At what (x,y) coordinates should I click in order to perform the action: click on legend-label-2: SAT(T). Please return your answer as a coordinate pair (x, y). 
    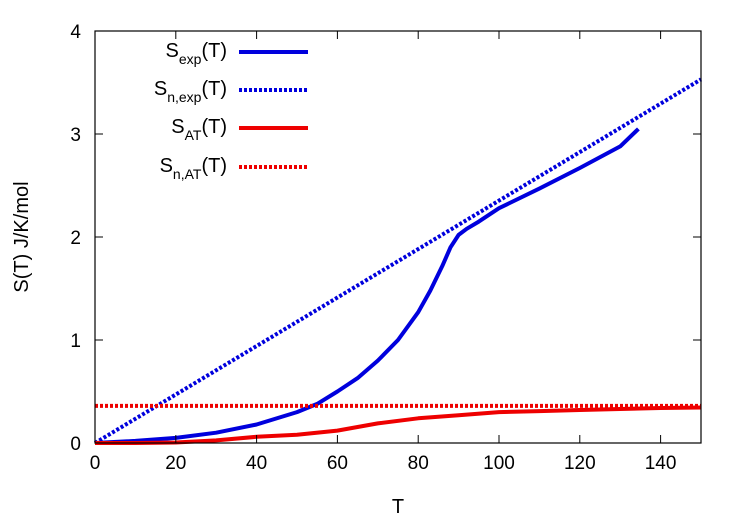
    Looking at the image, I should click on (199, 129).